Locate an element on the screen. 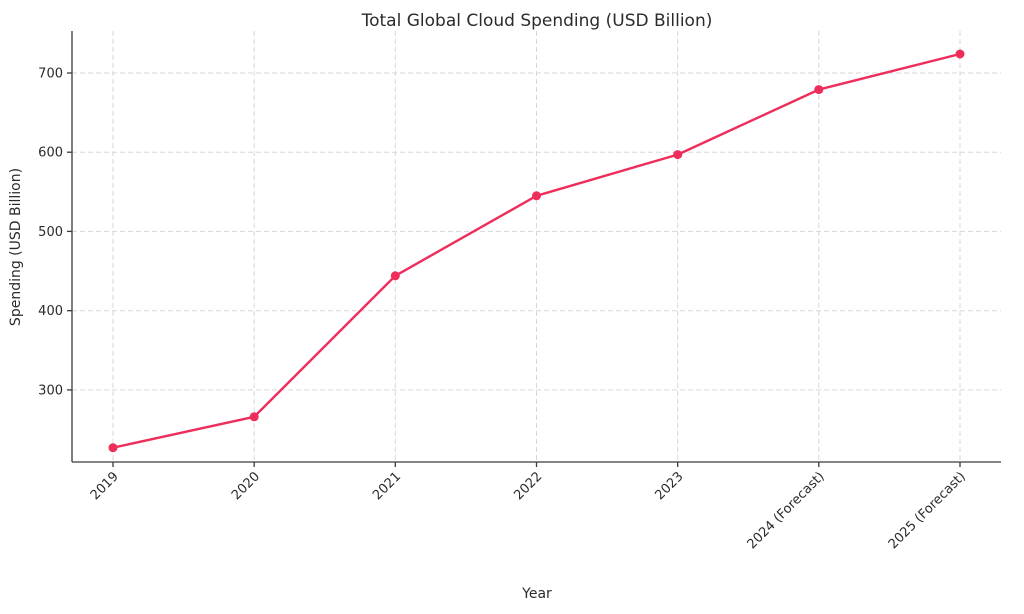 The image size is (1024, 614). x-tick-label: 2023 is located at coordinates (670, 486).